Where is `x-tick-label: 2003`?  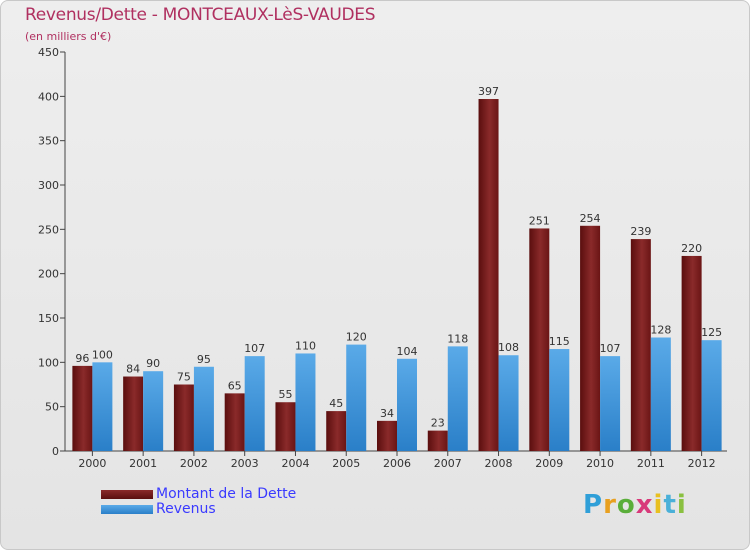
x-tick-label: 2003 is located at coordinates (245, 463).